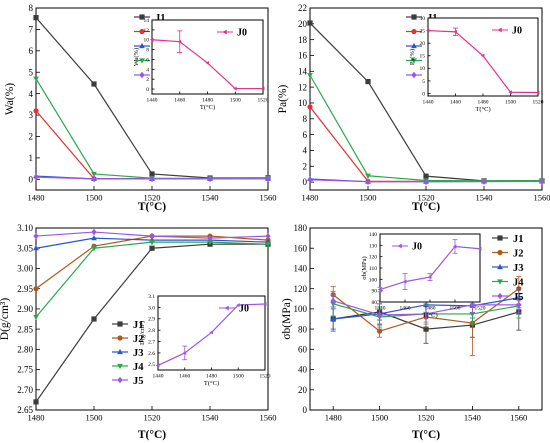  What do you see at coordinates (179, 101) in the screenshot?
I see `x-tick-label: 1460` at bounding box center [179, 101].